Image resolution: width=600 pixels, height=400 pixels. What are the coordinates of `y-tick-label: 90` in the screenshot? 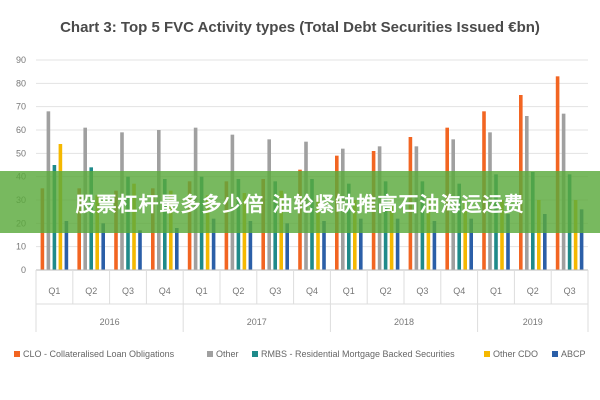 It's located at (21, 60).